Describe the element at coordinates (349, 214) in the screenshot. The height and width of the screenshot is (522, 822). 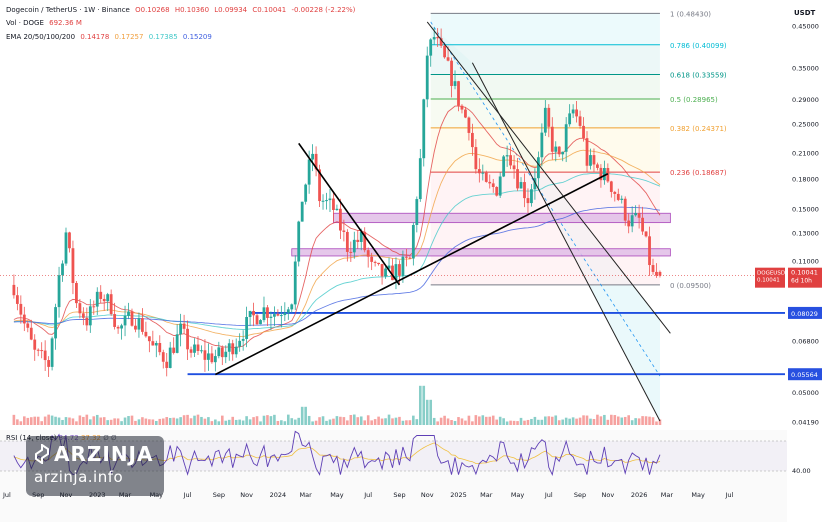
I see `descending-trendline` at that location.